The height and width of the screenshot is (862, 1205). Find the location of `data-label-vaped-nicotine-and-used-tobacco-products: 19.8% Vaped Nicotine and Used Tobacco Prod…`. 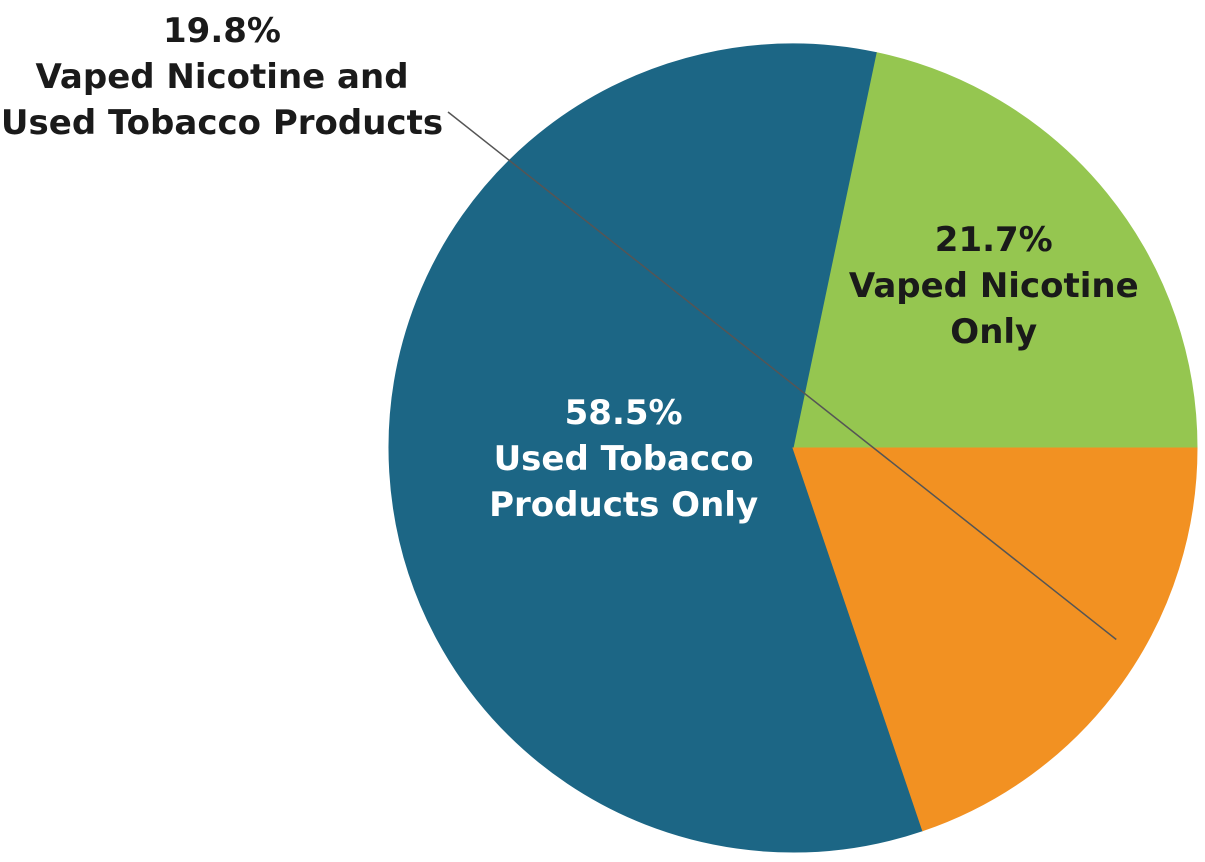

data-label-vaped-nicotine-and-used-tobacco-products: 19.8% Vaped Nicotine and Used Tobacco Prod… is located at coordinates (222, 77).